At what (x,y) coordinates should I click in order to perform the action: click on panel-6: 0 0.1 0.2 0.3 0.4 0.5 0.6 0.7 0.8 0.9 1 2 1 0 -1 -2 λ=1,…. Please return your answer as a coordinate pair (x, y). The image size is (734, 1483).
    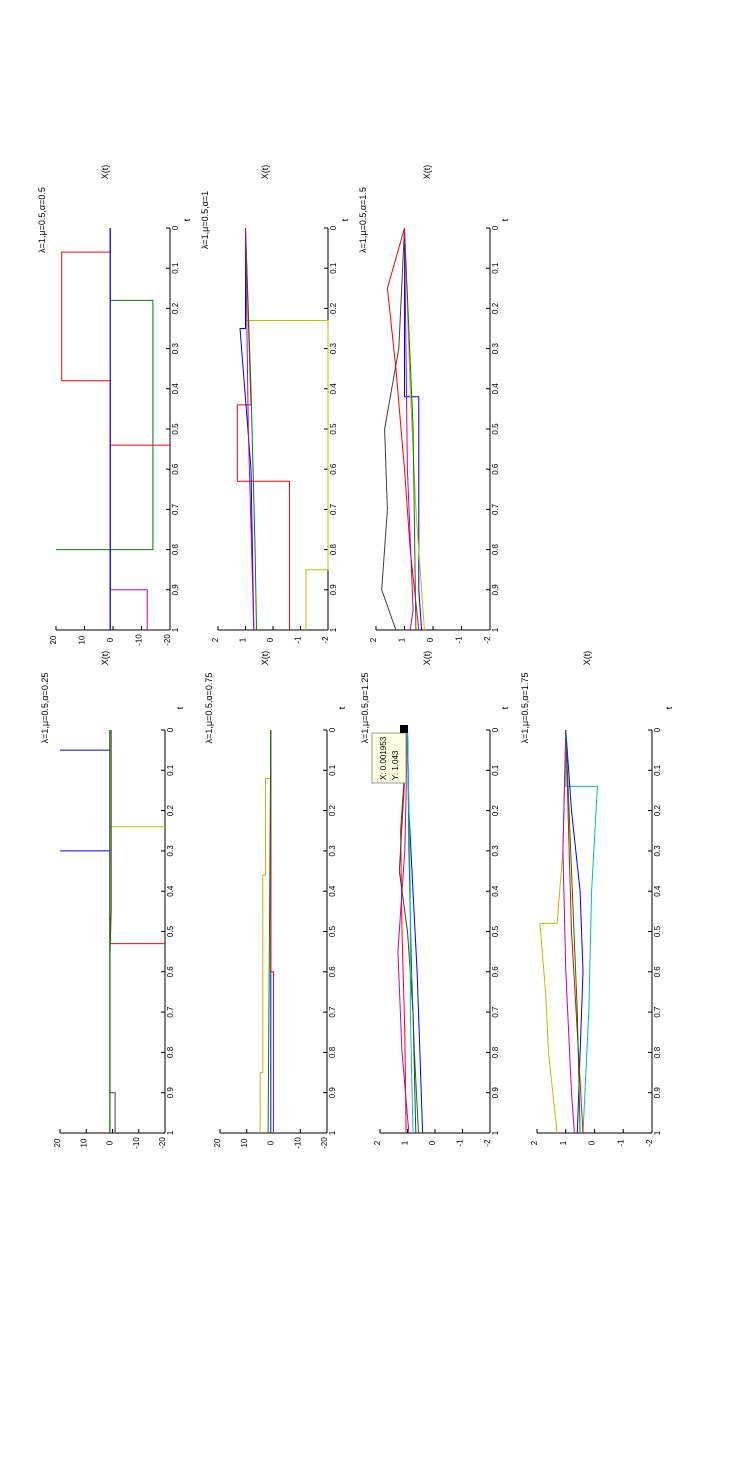
    Looking at the image, I should click on (275, 404).